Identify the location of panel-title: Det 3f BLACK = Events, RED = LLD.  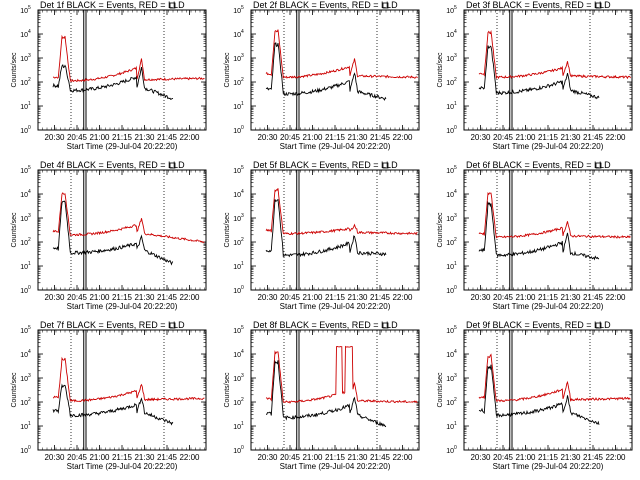
(538, 5).